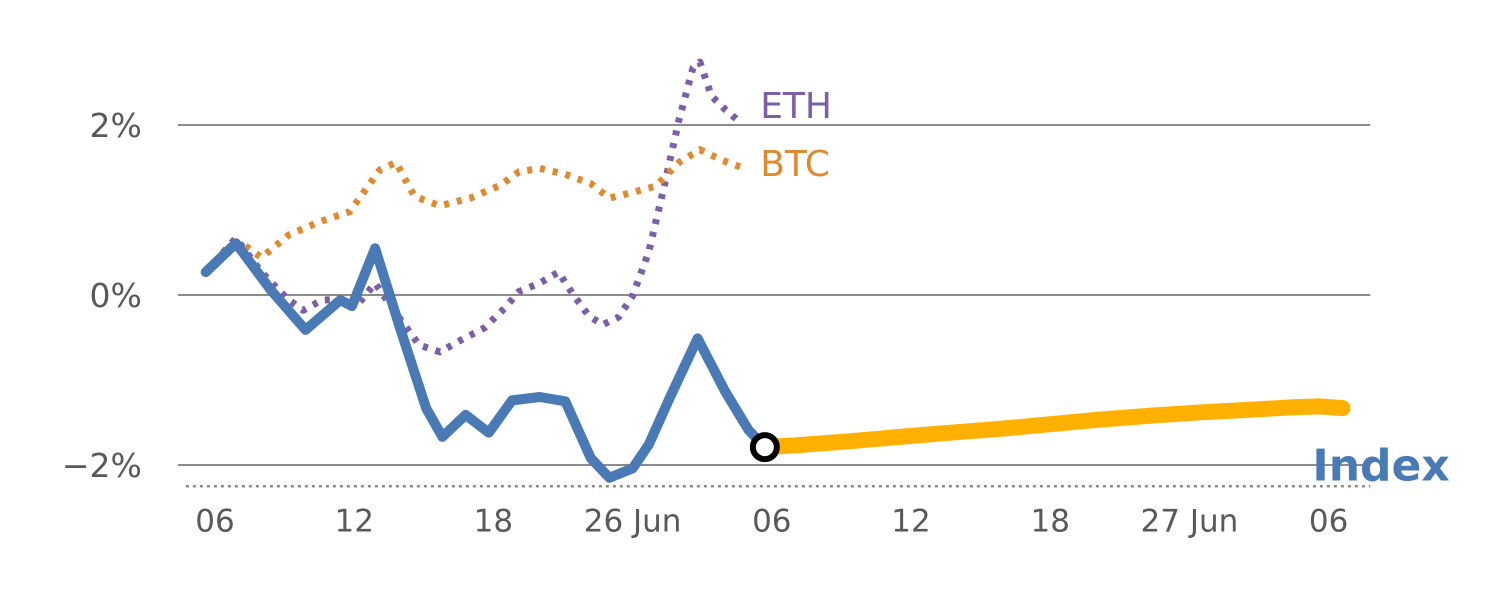 The height and width of the screenshot is (600, 1500). What do you see at coordinates (116, 295) in the screenshot?
I see `y-tick-label: 0%` at bounding box center [116, 295].